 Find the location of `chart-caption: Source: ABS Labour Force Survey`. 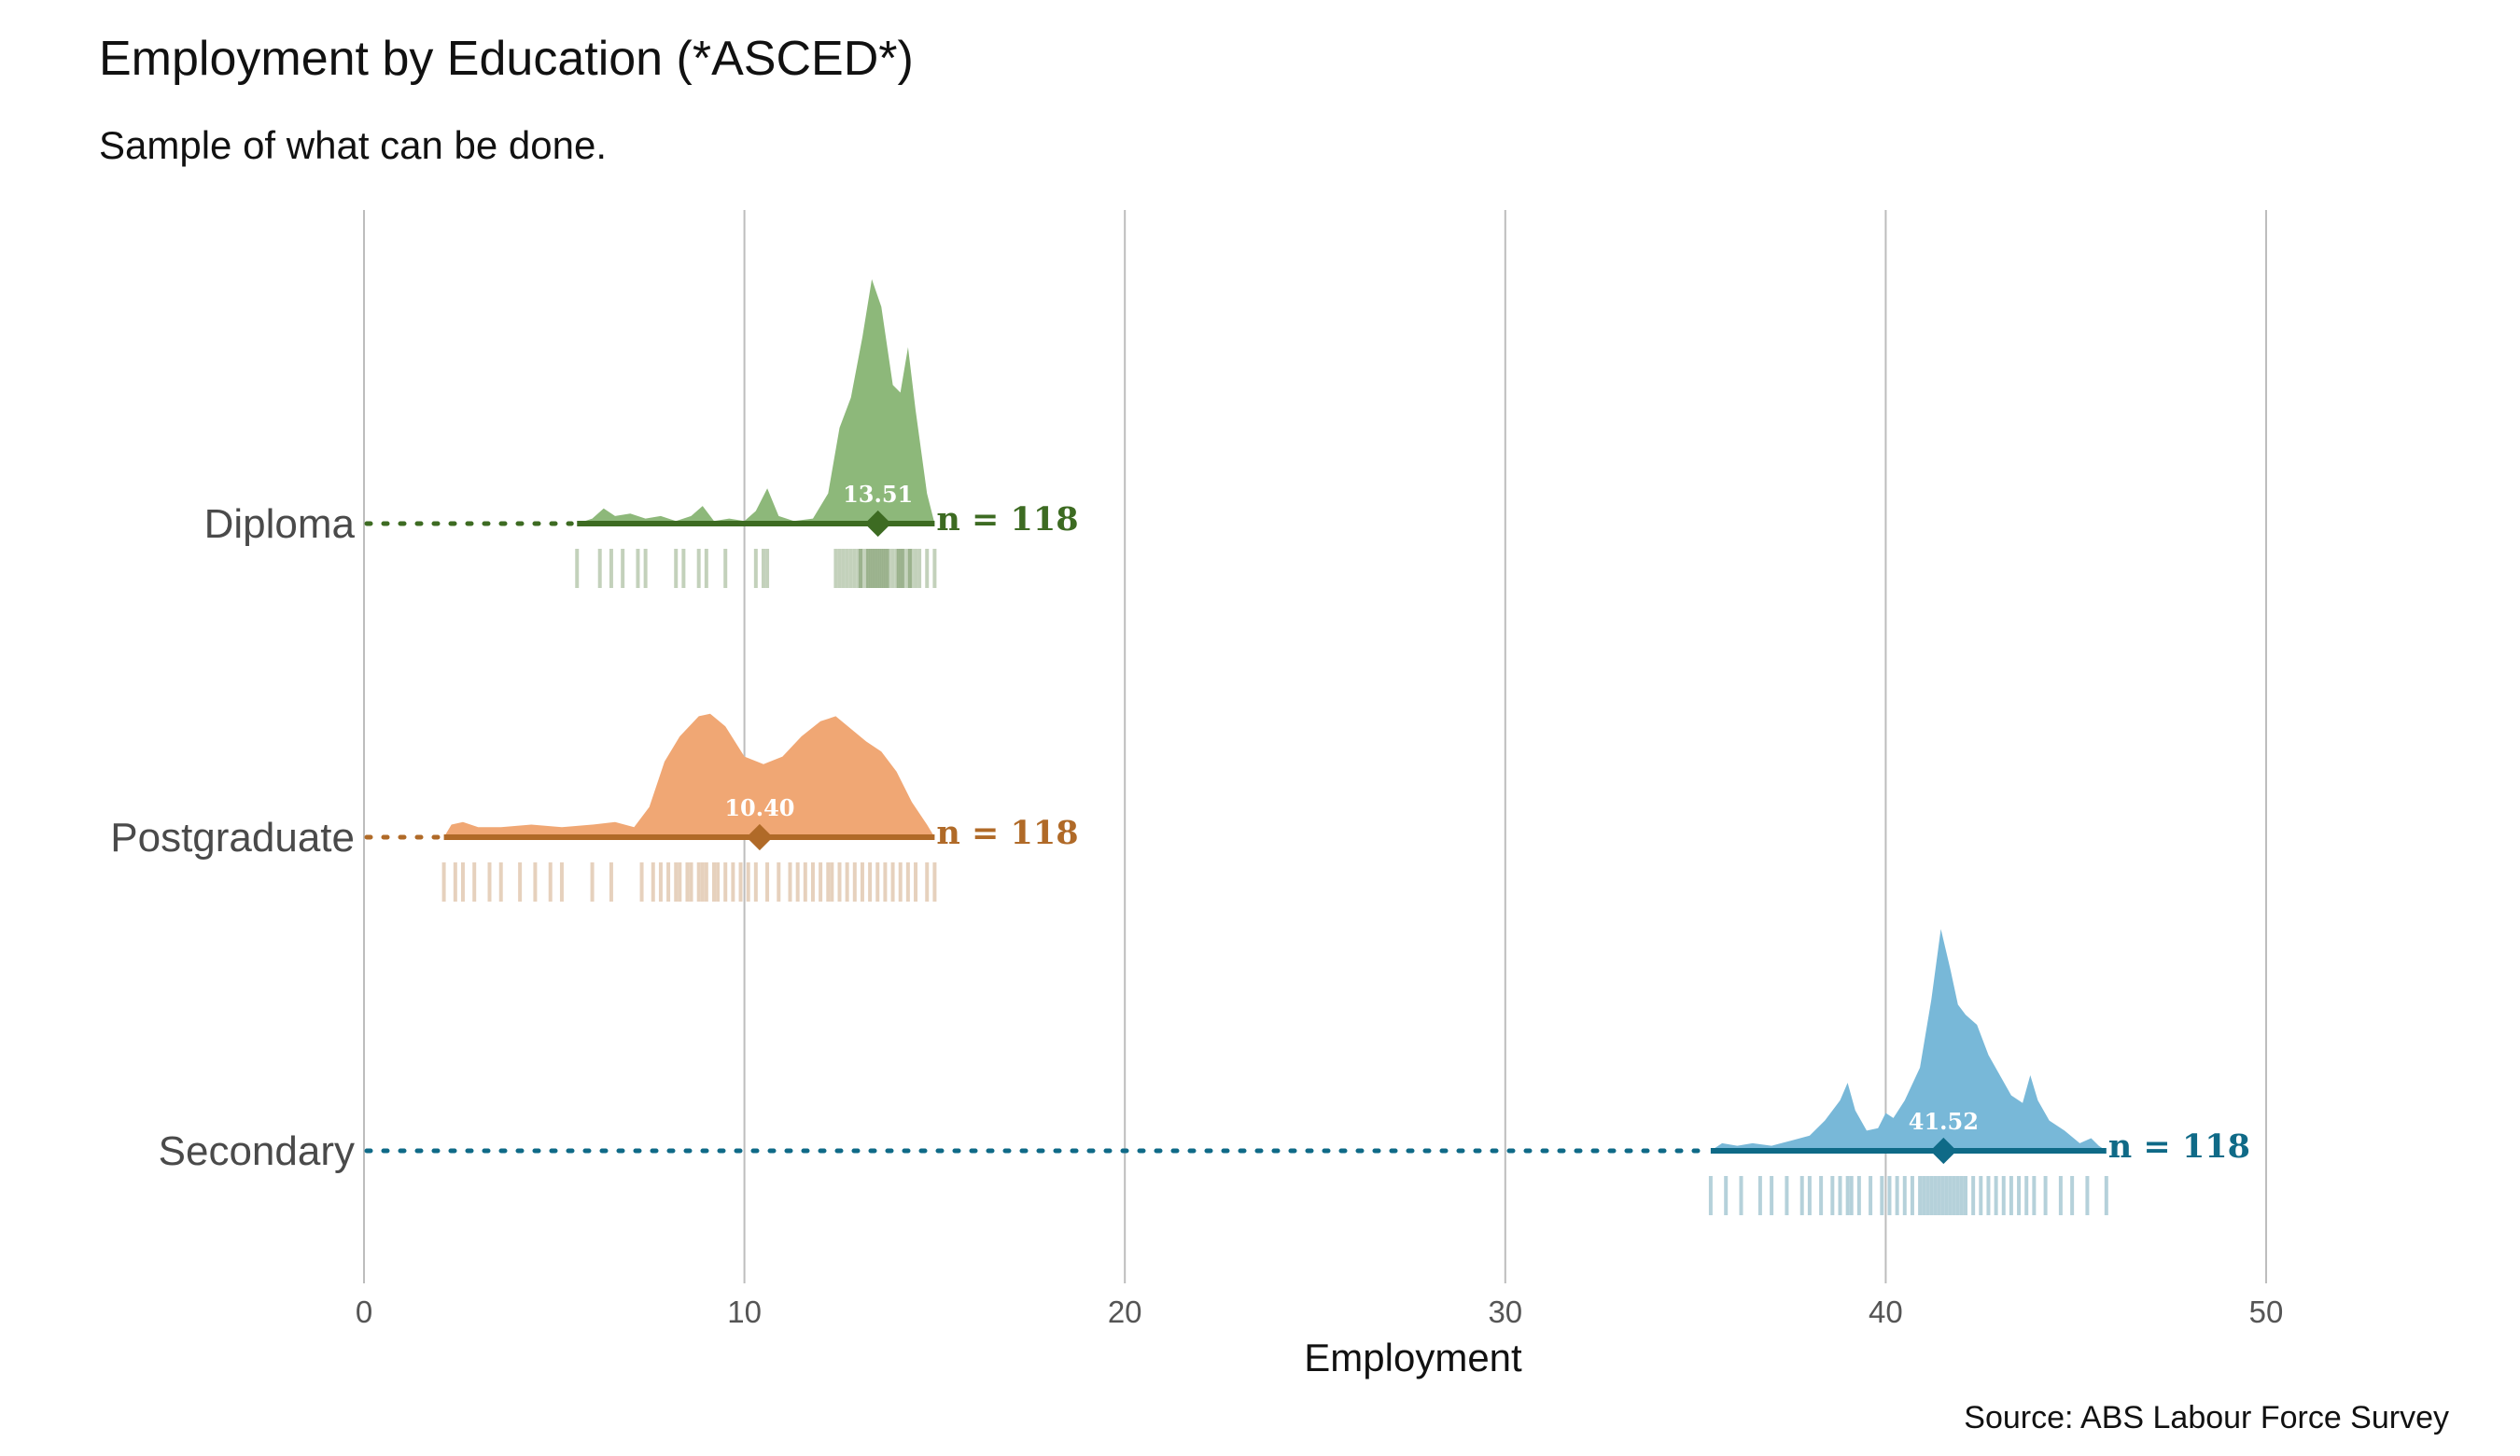

chart-caption: Source: ABS Labour Force Survey is located at coordinates (2206, 1417).